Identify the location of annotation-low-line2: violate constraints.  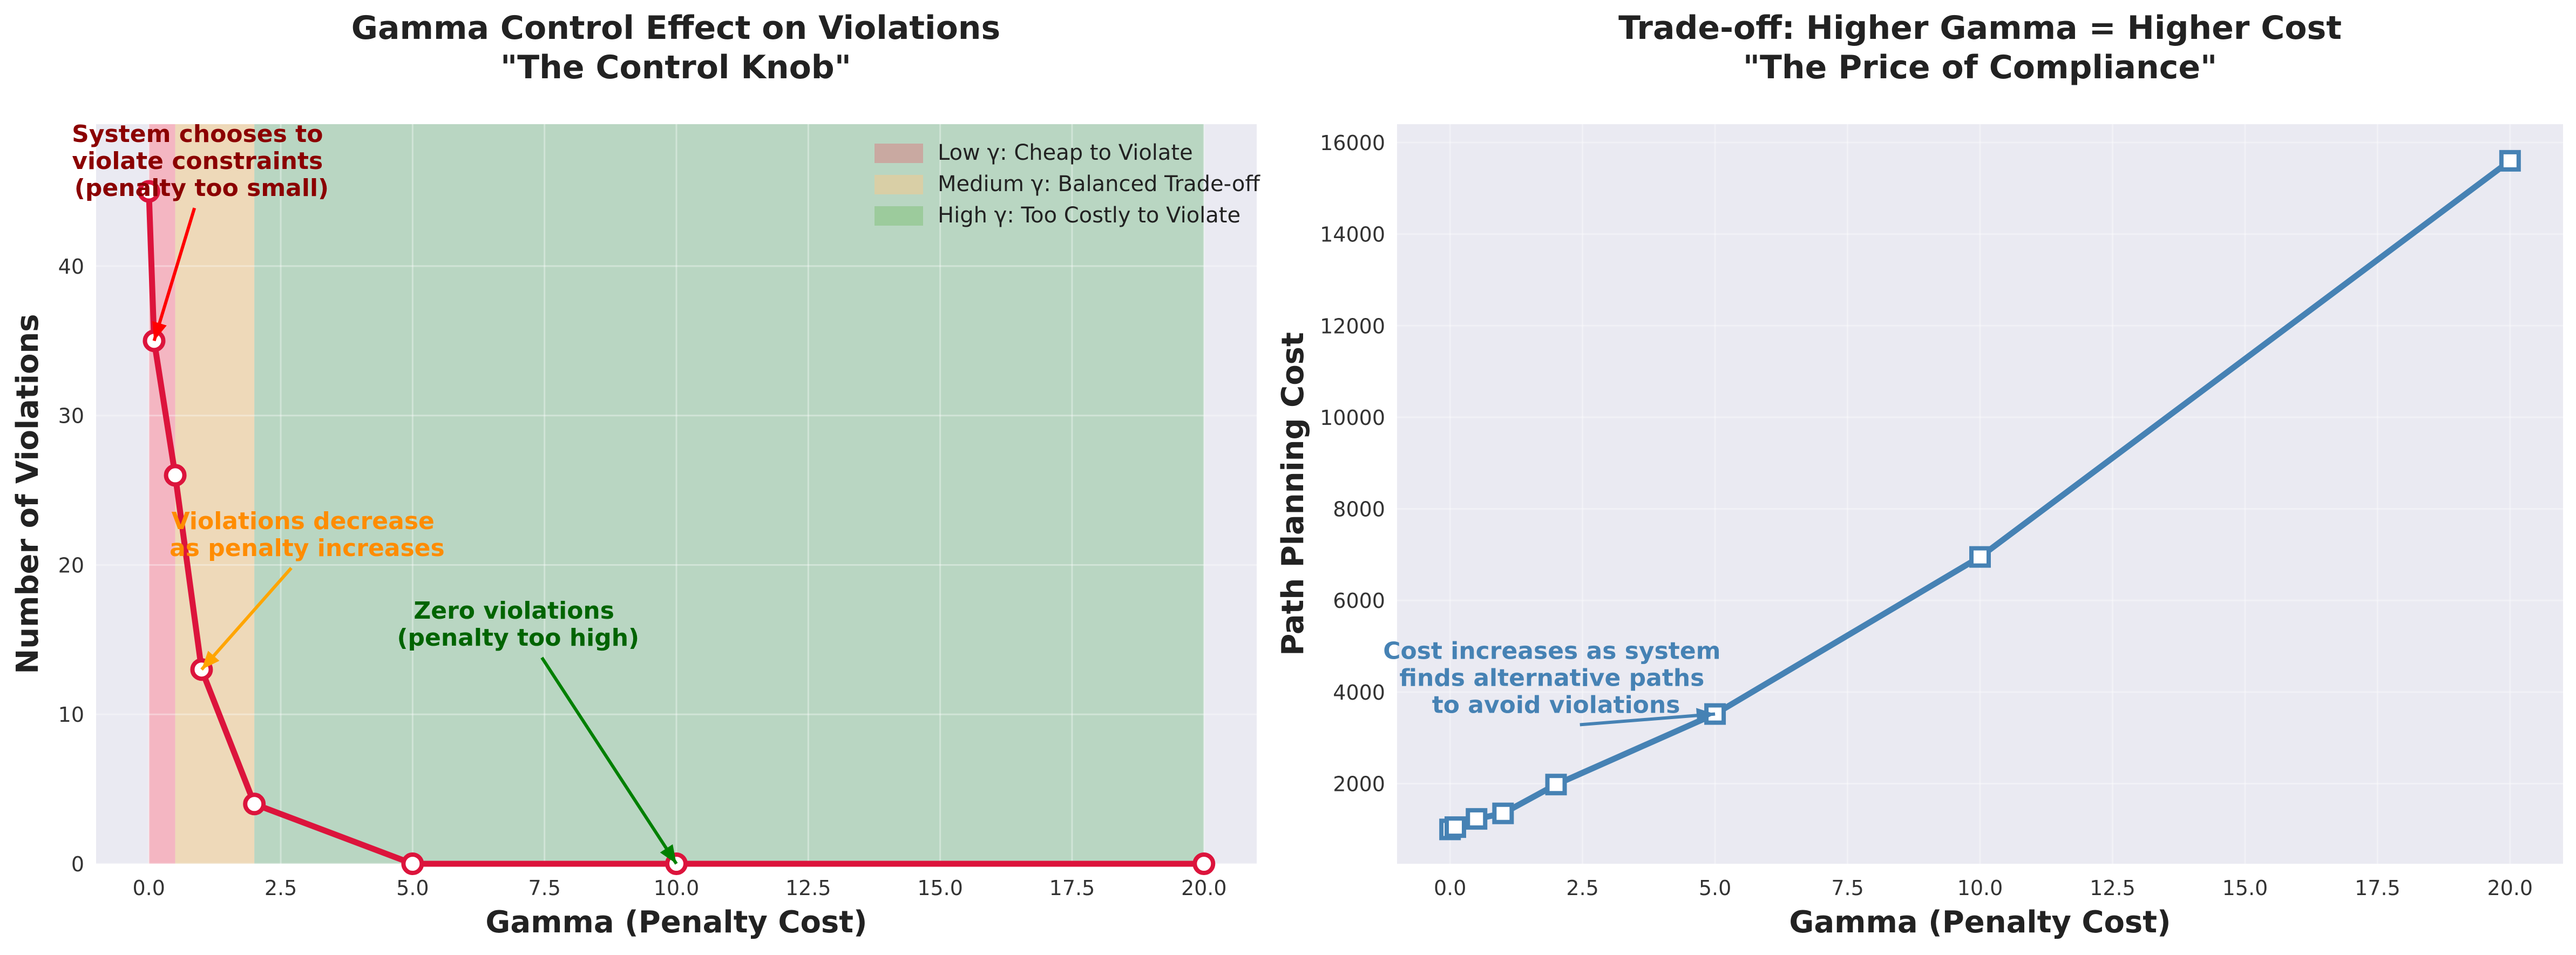
(198, 161).